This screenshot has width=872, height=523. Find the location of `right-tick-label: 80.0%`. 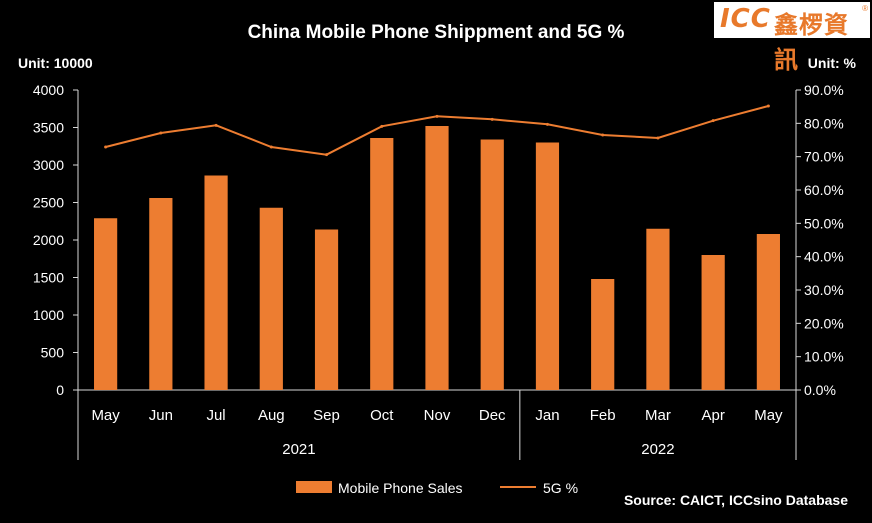

right-tick-label: 80.0% is located at coordinates (824, 123).